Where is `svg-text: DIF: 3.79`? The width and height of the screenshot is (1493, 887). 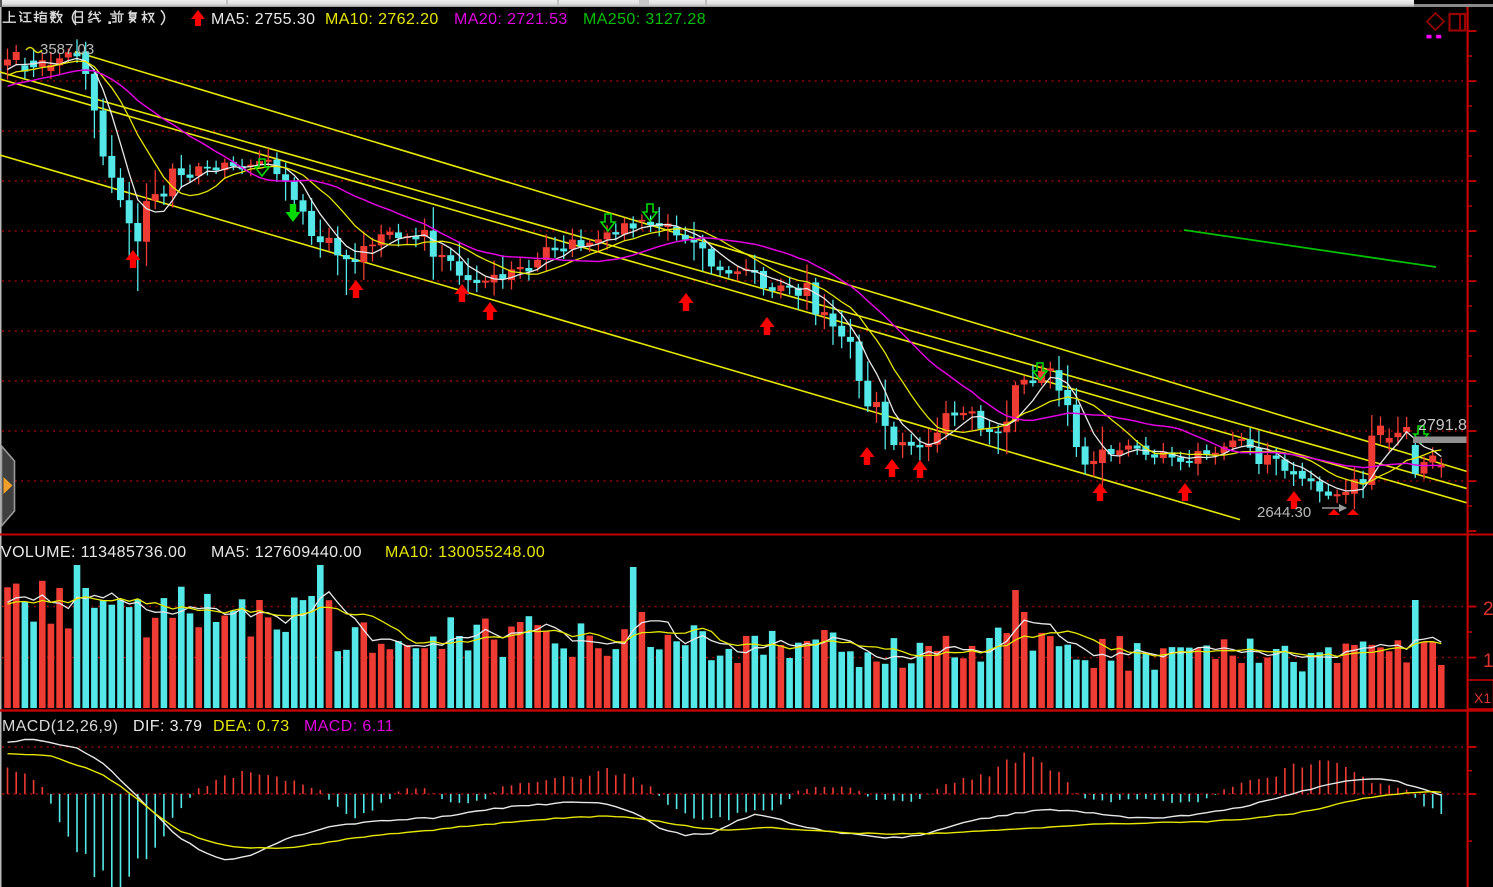
svg-text: DIF: 3.79 is located at coordinates (167, 726).